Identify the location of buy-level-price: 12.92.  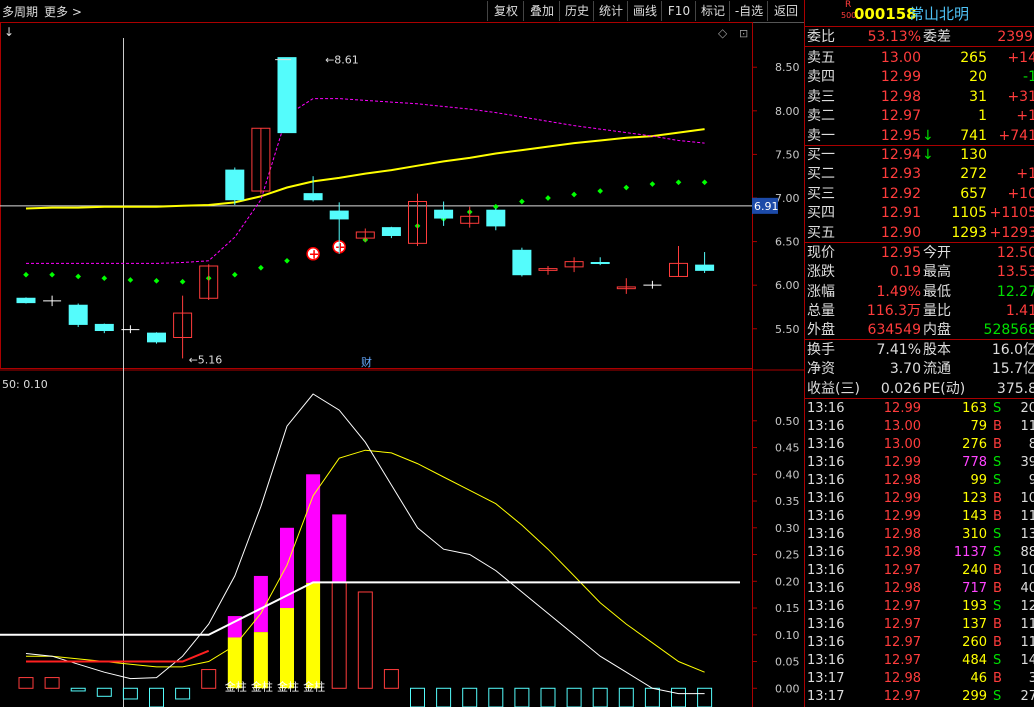
(900, 193).